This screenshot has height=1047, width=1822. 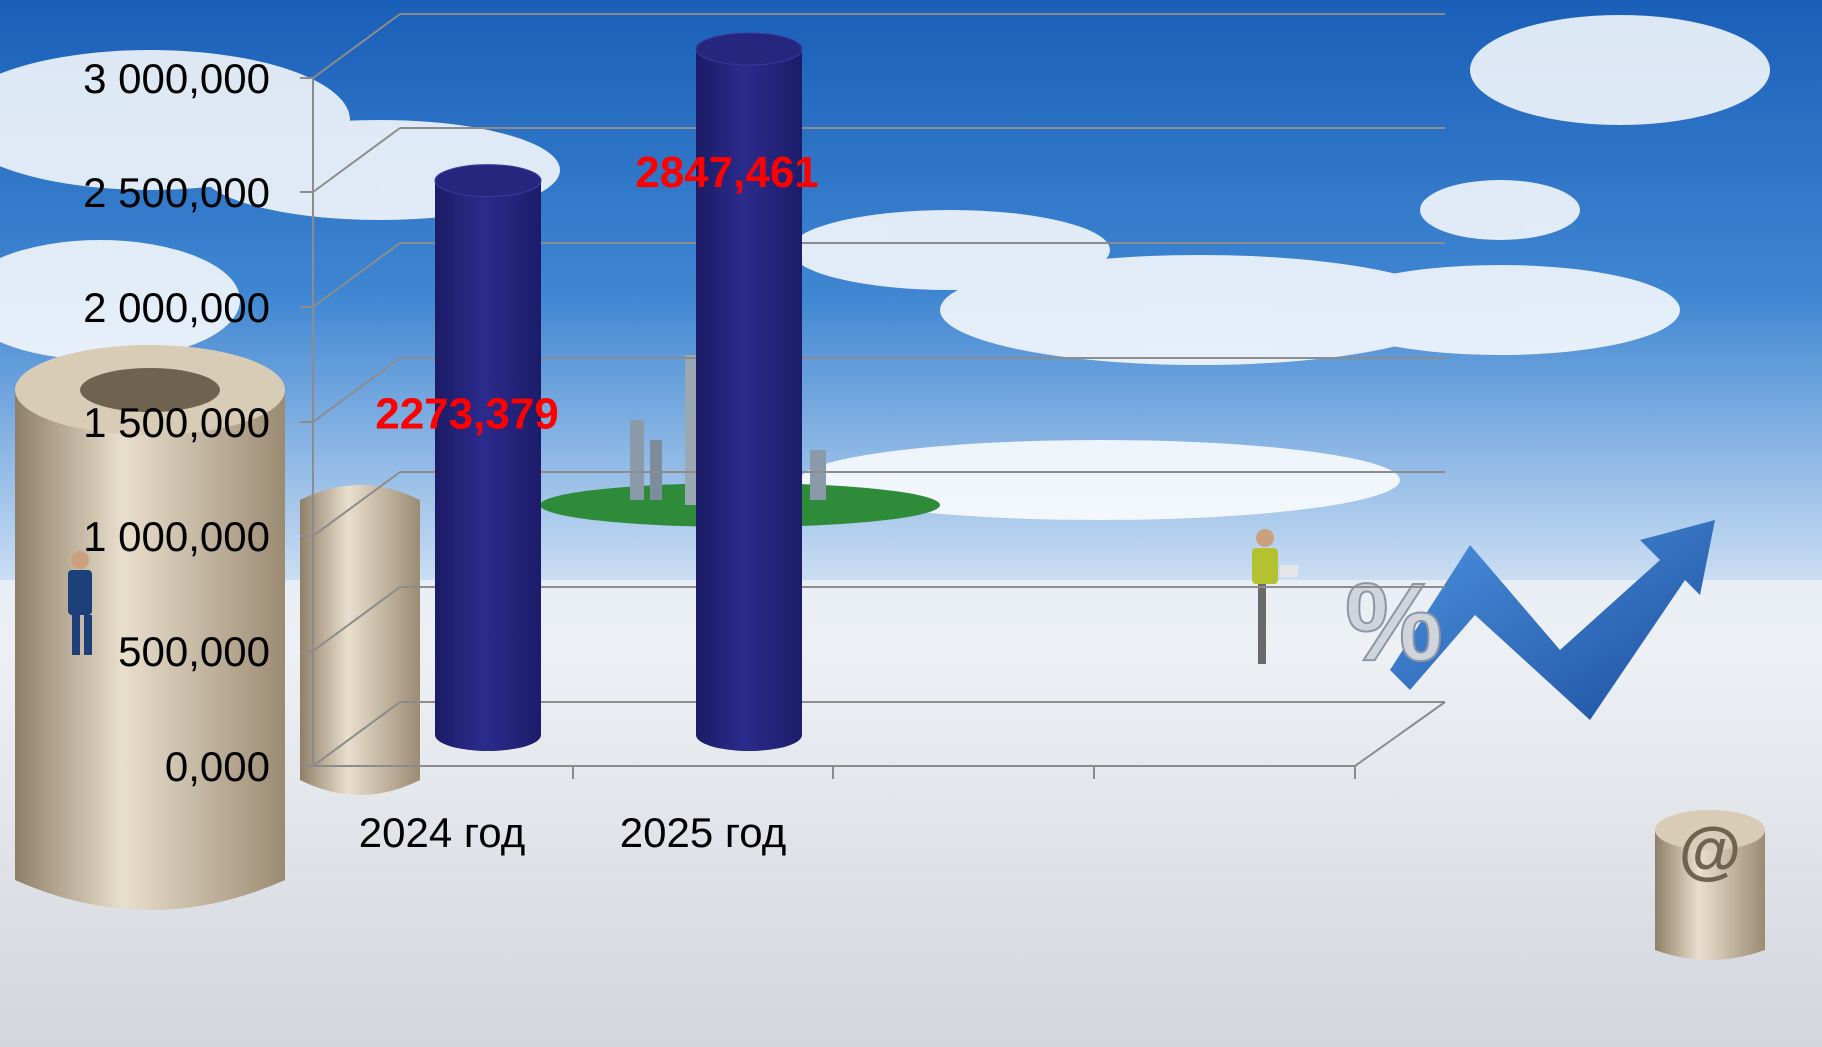 What do you see at coordinates (467, 414) in the screenshot?
I see `data-label: 2273,379` at bounding box center [467, 414].